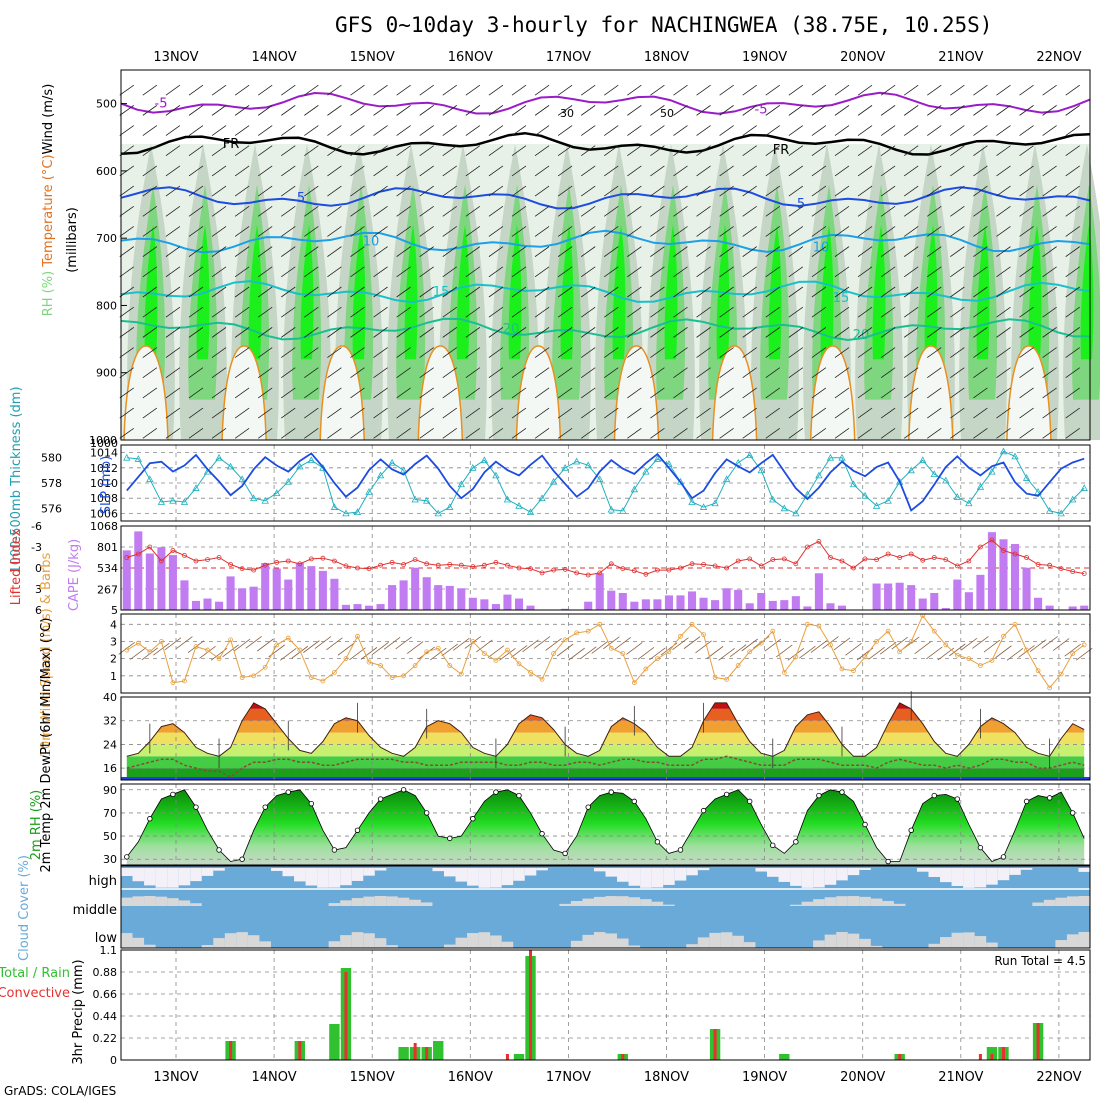 This screenshot has height=1100, width=1100. I want to click on temp-band, so click(605, 750).